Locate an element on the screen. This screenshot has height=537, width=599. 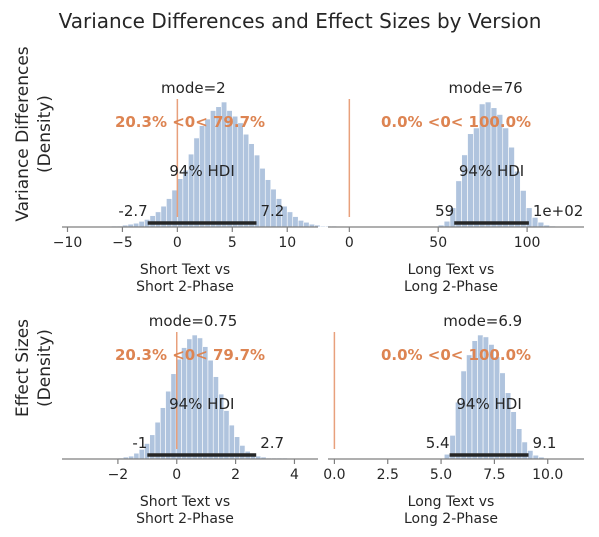
mode-label: mode=0.75 is located at coordinates (193, 321).